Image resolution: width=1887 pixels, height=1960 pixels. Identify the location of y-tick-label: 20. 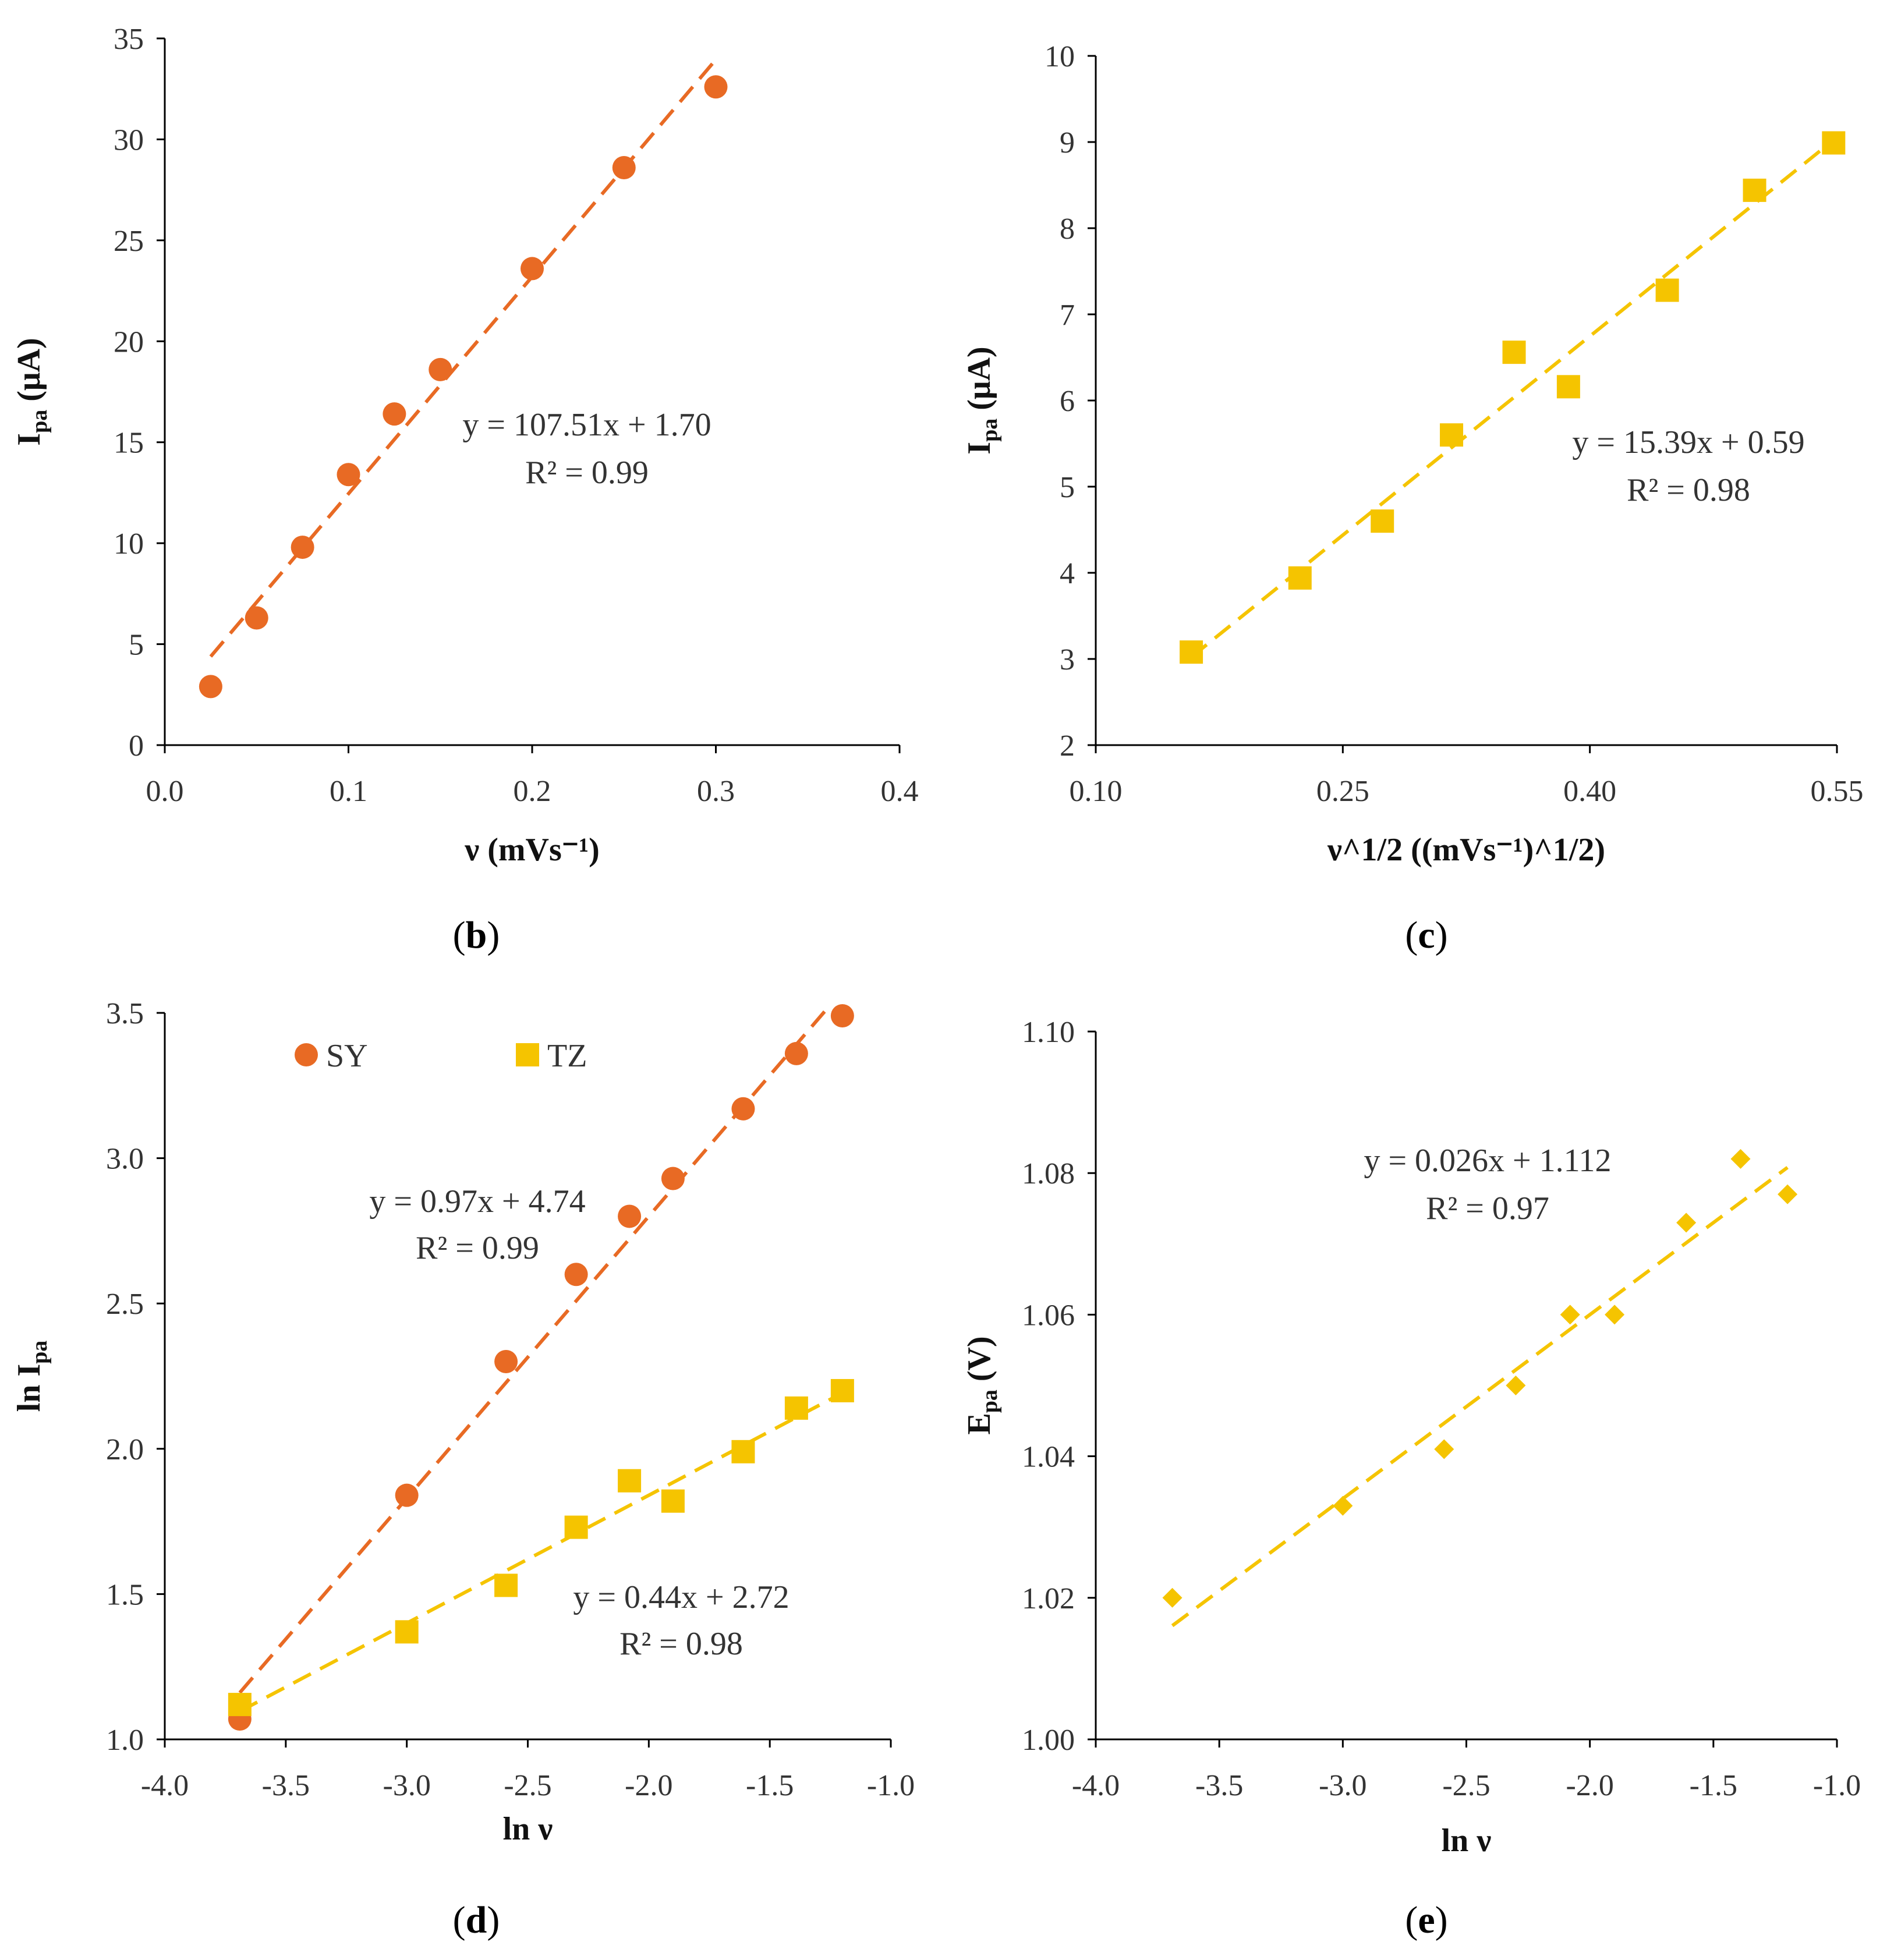
(129, 342).